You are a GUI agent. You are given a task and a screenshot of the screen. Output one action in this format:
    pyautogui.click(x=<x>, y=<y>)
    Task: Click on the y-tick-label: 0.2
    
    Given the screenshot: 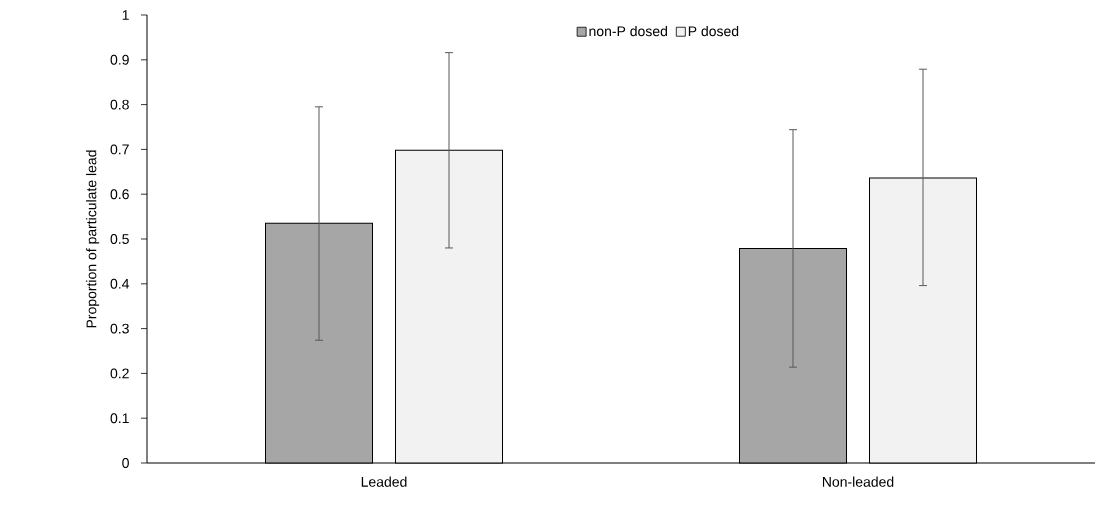 What is the action you would take?
    pyautogui.click(x=119, y=373)
    